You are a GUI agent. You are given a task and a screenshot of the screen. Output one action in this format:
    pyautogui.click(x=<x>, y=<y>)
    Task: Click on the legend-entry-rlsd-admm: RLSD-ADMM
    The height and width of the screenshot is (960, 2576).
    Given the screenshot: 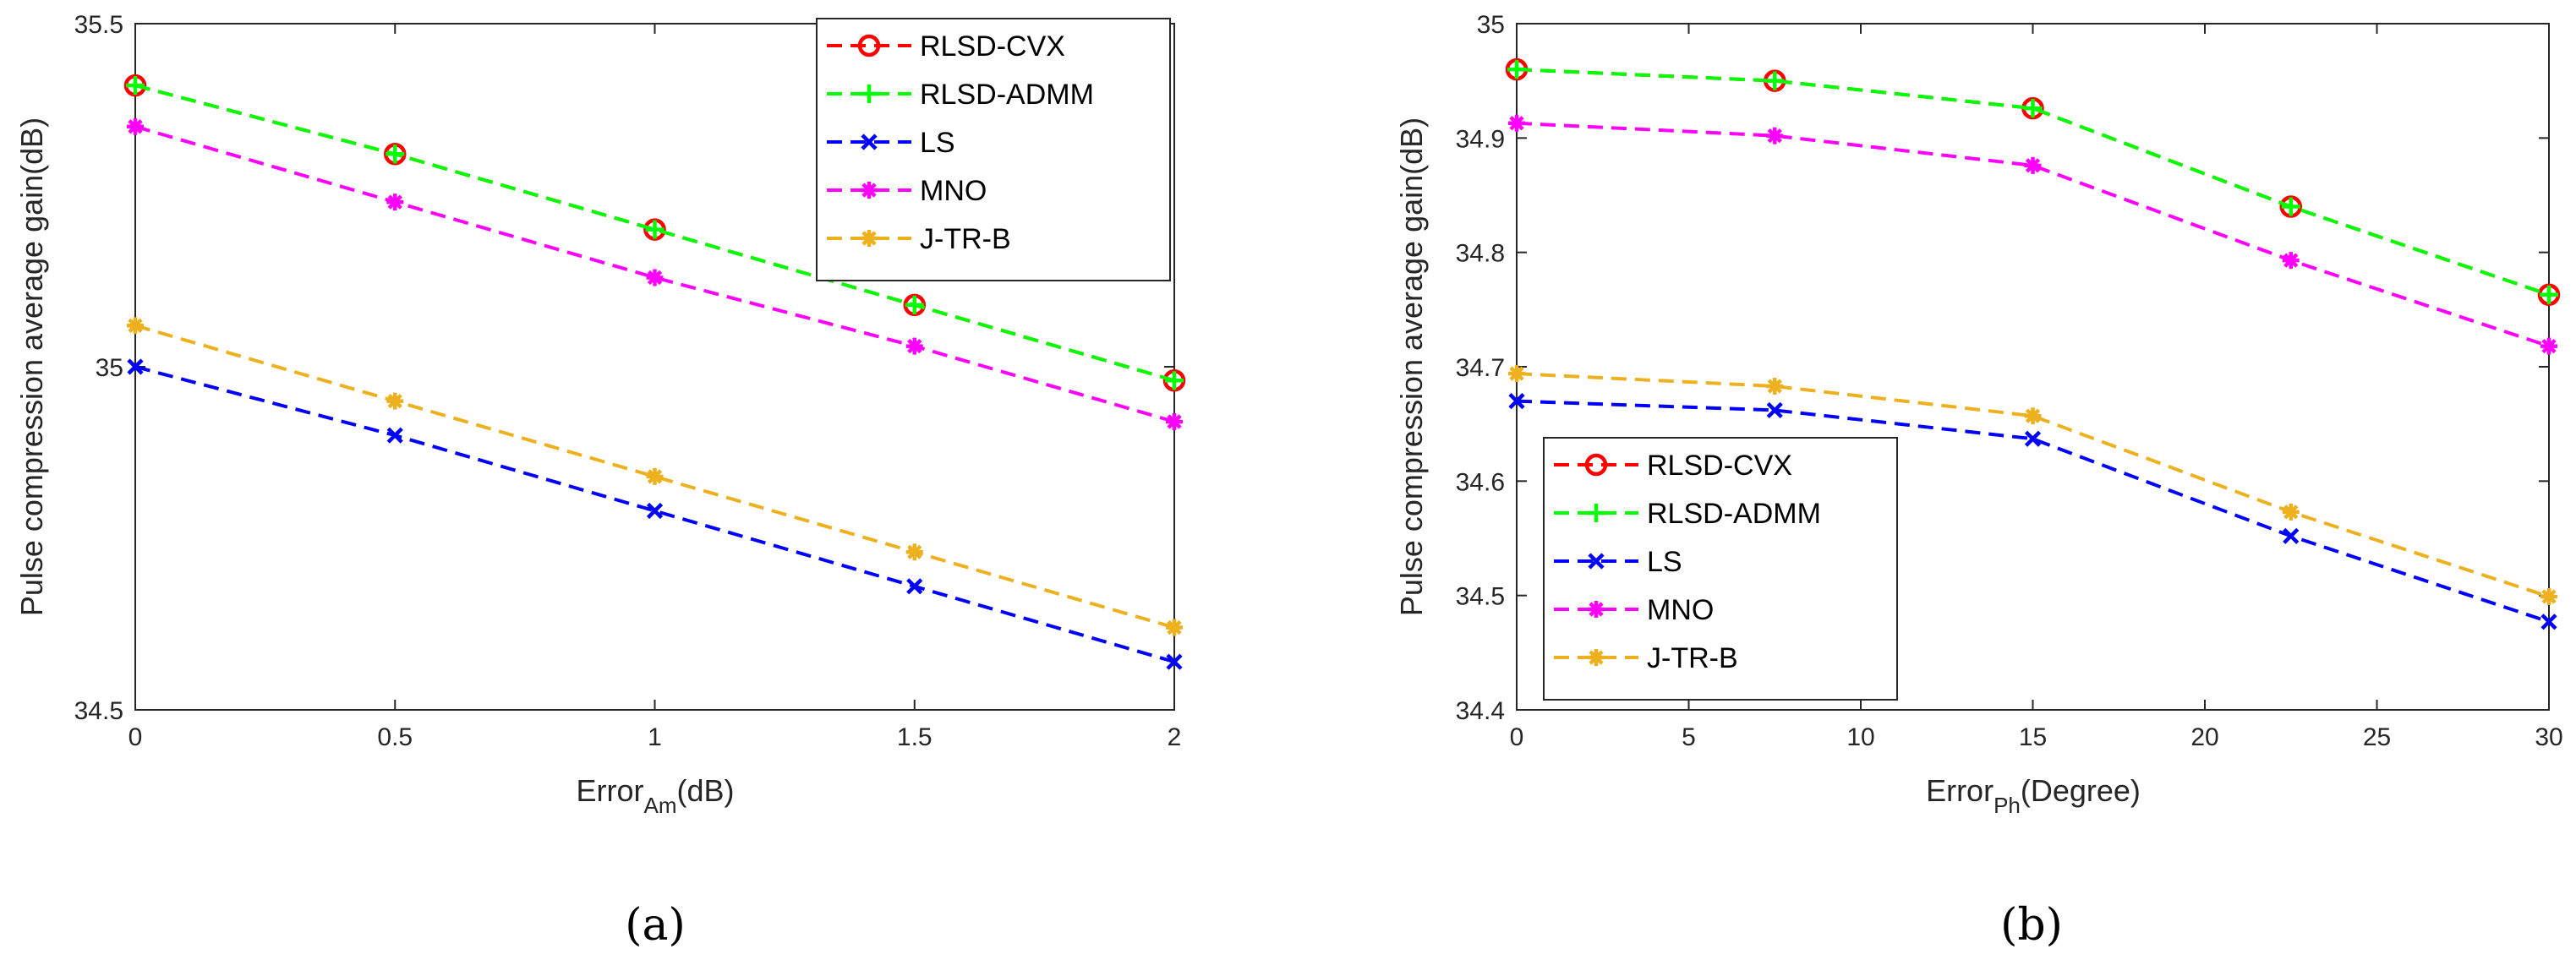 What is the action you would take?
    pyautogui.click(x=1688, y=514)
    